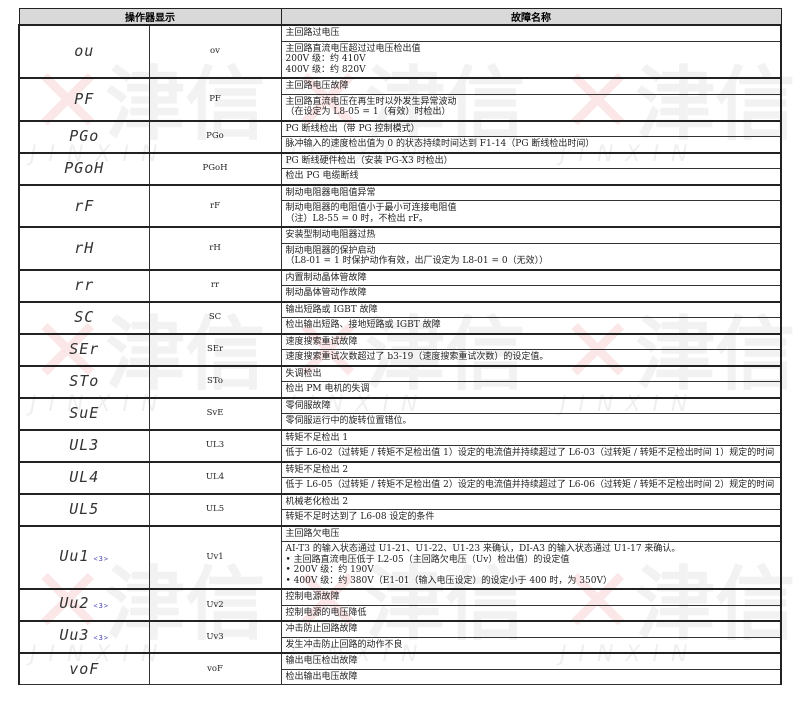 The width and height of the screenshot is (800, 717). I want to click on fault-code-cell: UL3, so click(215, 445).